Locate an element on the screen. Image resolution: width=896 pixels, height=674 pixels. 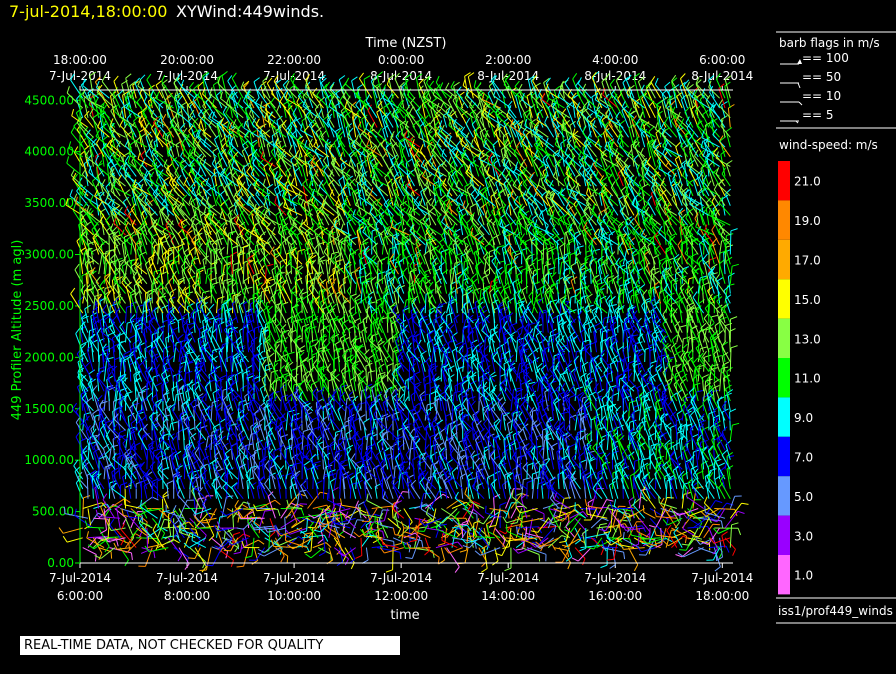
y-axis-label: 449 Profiler Altitude (m agl) is located at coordinates (17, 330).